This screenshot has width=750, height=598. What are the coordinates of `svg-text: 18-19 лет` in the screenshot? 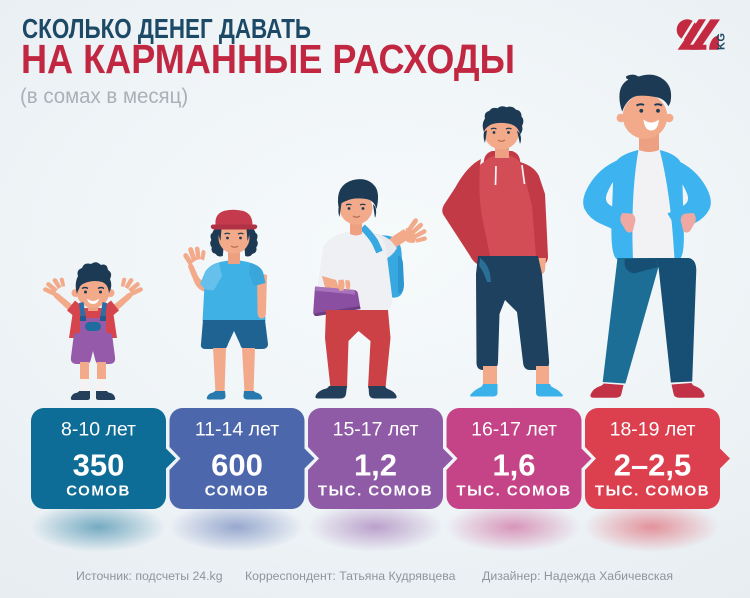 It's located at (653, 430).